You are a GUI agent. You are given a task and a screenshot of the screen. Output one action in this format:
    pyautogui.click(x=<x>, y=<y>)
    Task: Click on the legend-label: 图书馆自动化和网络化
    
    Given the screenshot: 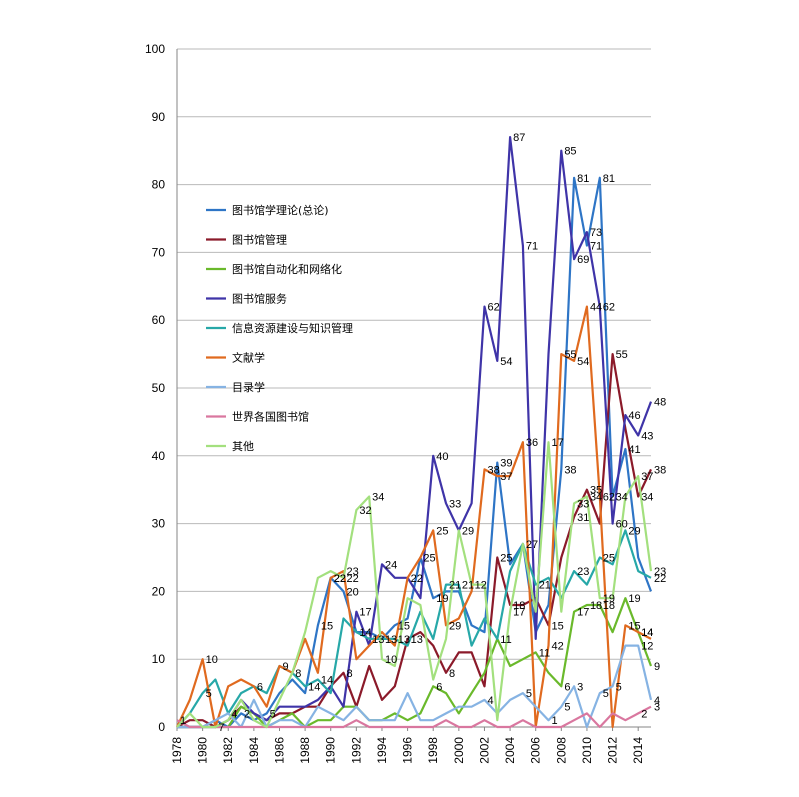 What is the action you would take?
    pyautogui.click(x=287, y=269)
    